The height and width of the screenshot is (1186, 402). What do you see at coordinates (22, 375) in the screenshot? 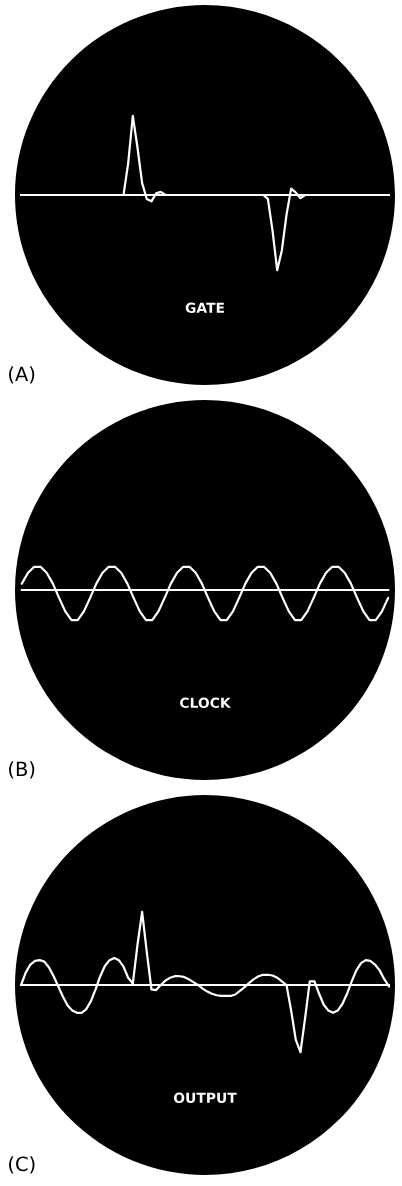
I see `text: (A)` at bounding box center [22, 375].